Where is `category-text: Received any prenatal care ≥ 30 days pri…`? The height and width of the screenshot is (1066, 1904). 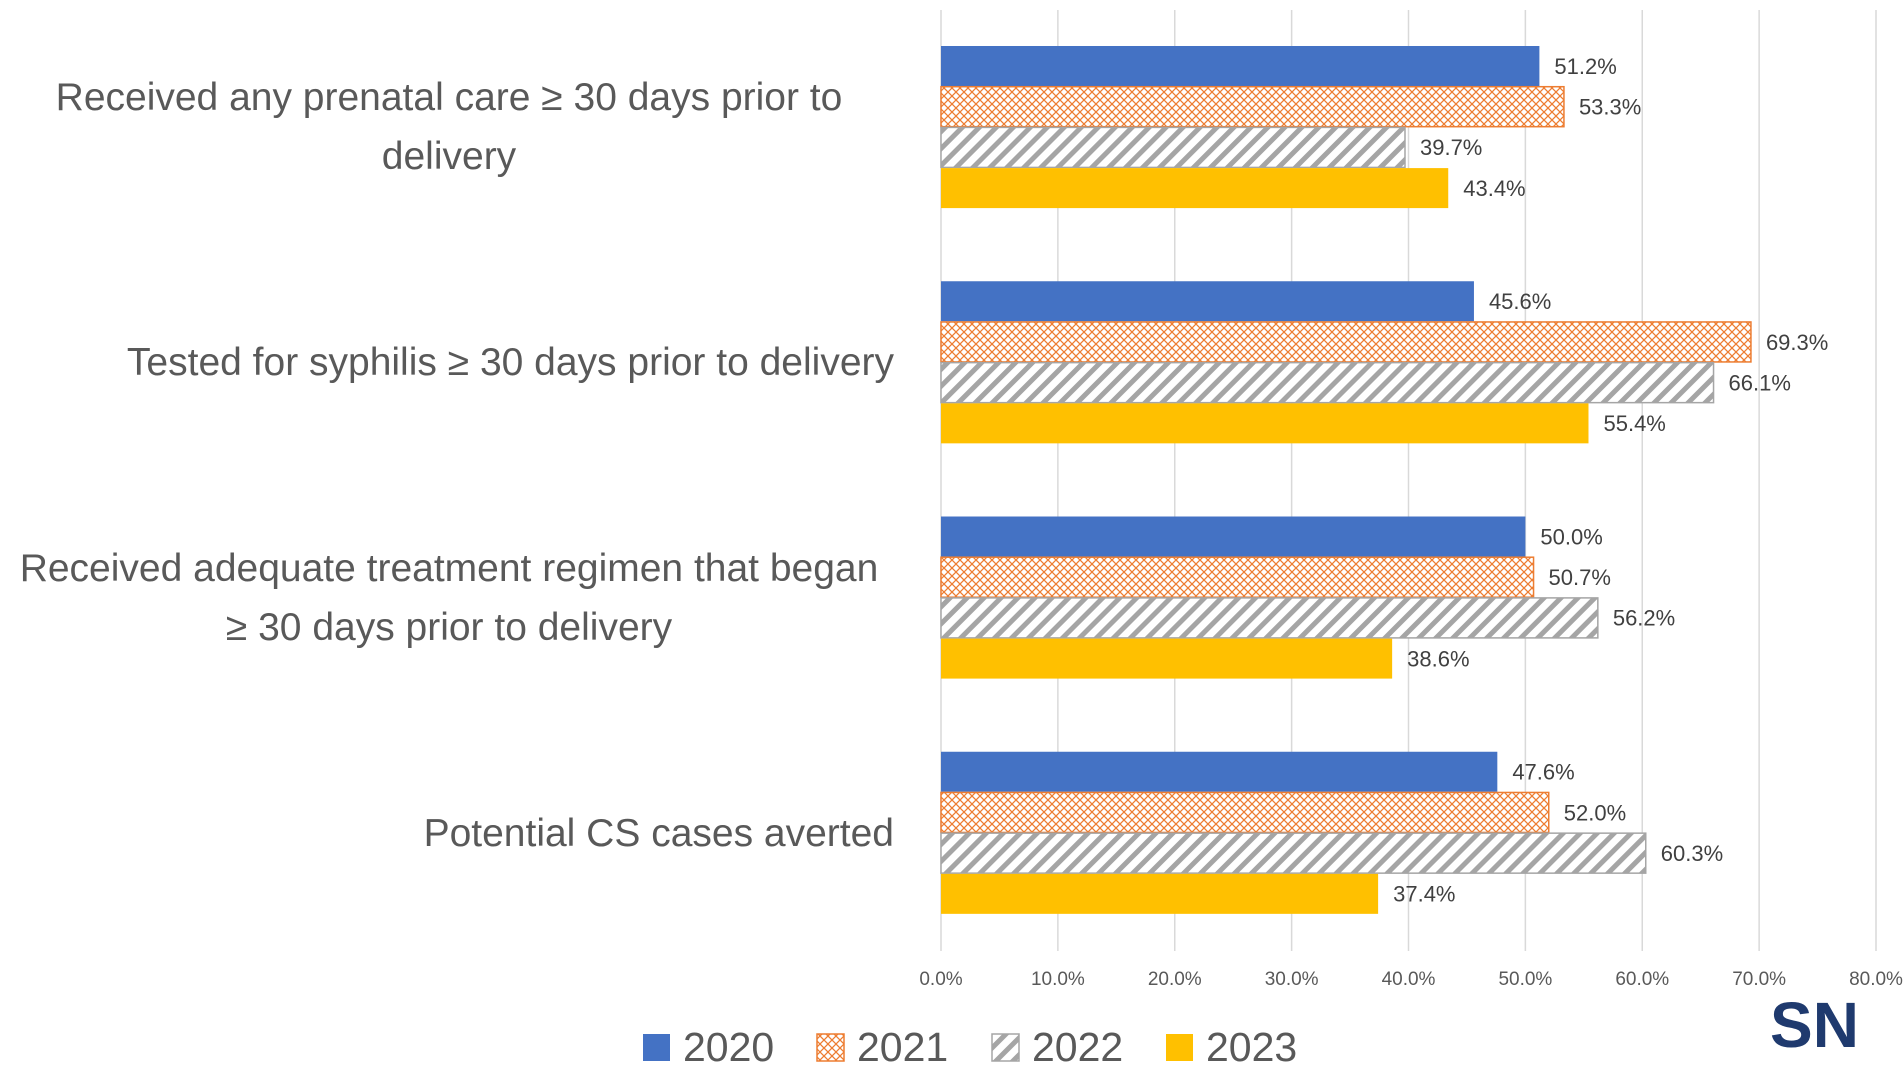 category-text: Received any prenatal care ≥ 30 days pri… is located at coordinates (449, 127).